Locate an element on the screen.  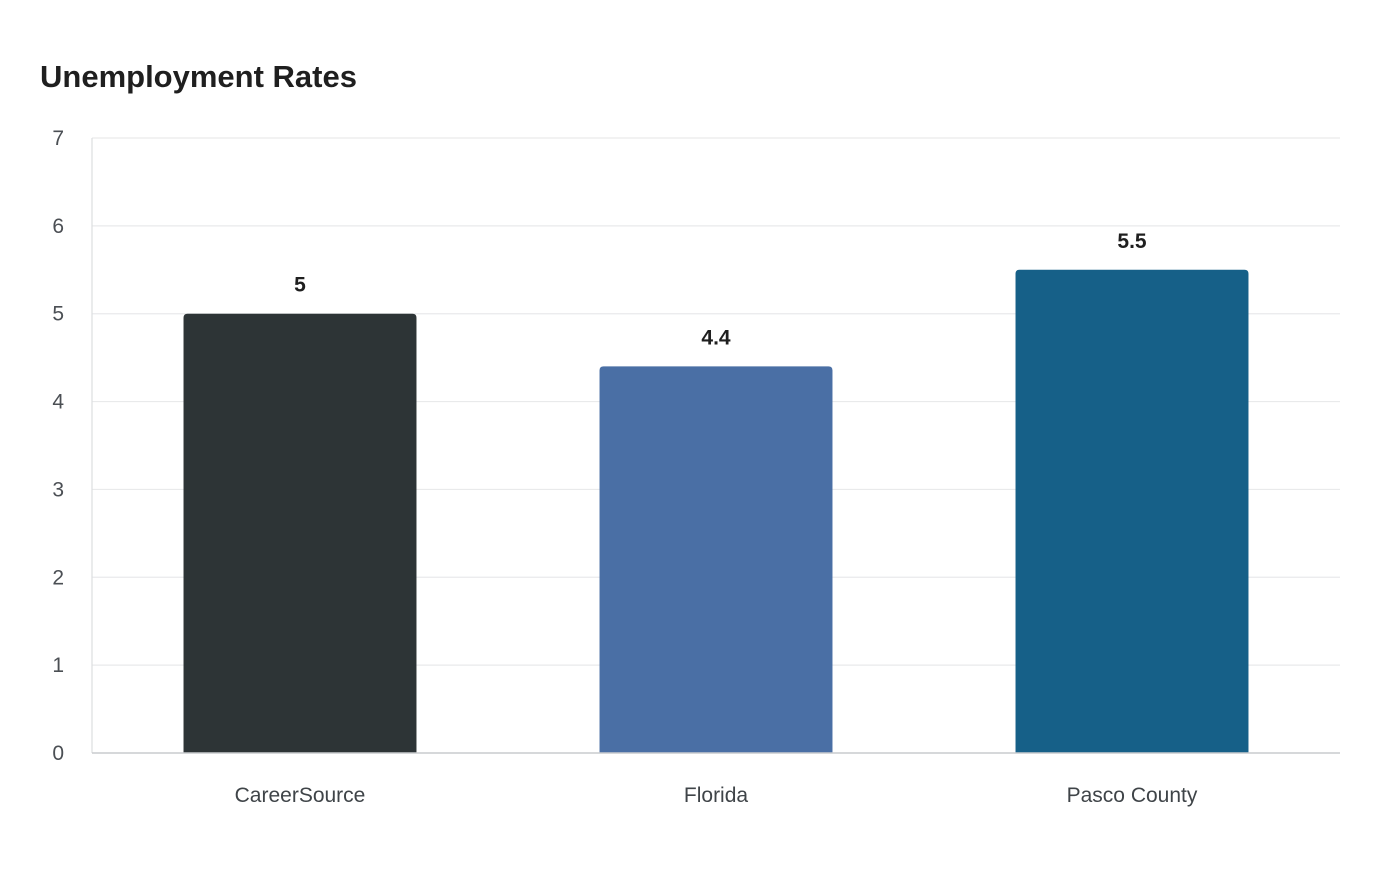
y-tick-labels: 0 1 2 3 4 5 6 7 is located at coordinates (58, 446).